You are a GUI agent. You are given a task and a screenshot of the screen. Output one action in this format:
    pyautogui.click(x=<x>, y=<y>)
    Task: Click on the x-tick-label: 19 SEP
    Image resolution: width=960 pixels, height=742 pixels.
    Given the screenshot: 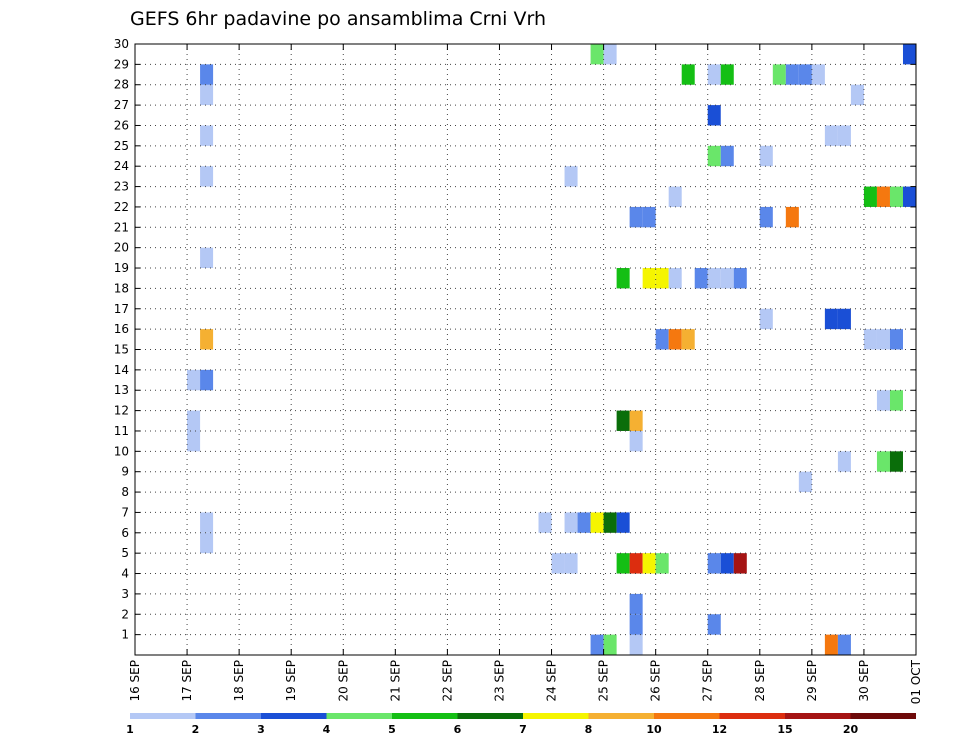 What is the action you would take?
    pyautogui.click(x=291, y=681)
    